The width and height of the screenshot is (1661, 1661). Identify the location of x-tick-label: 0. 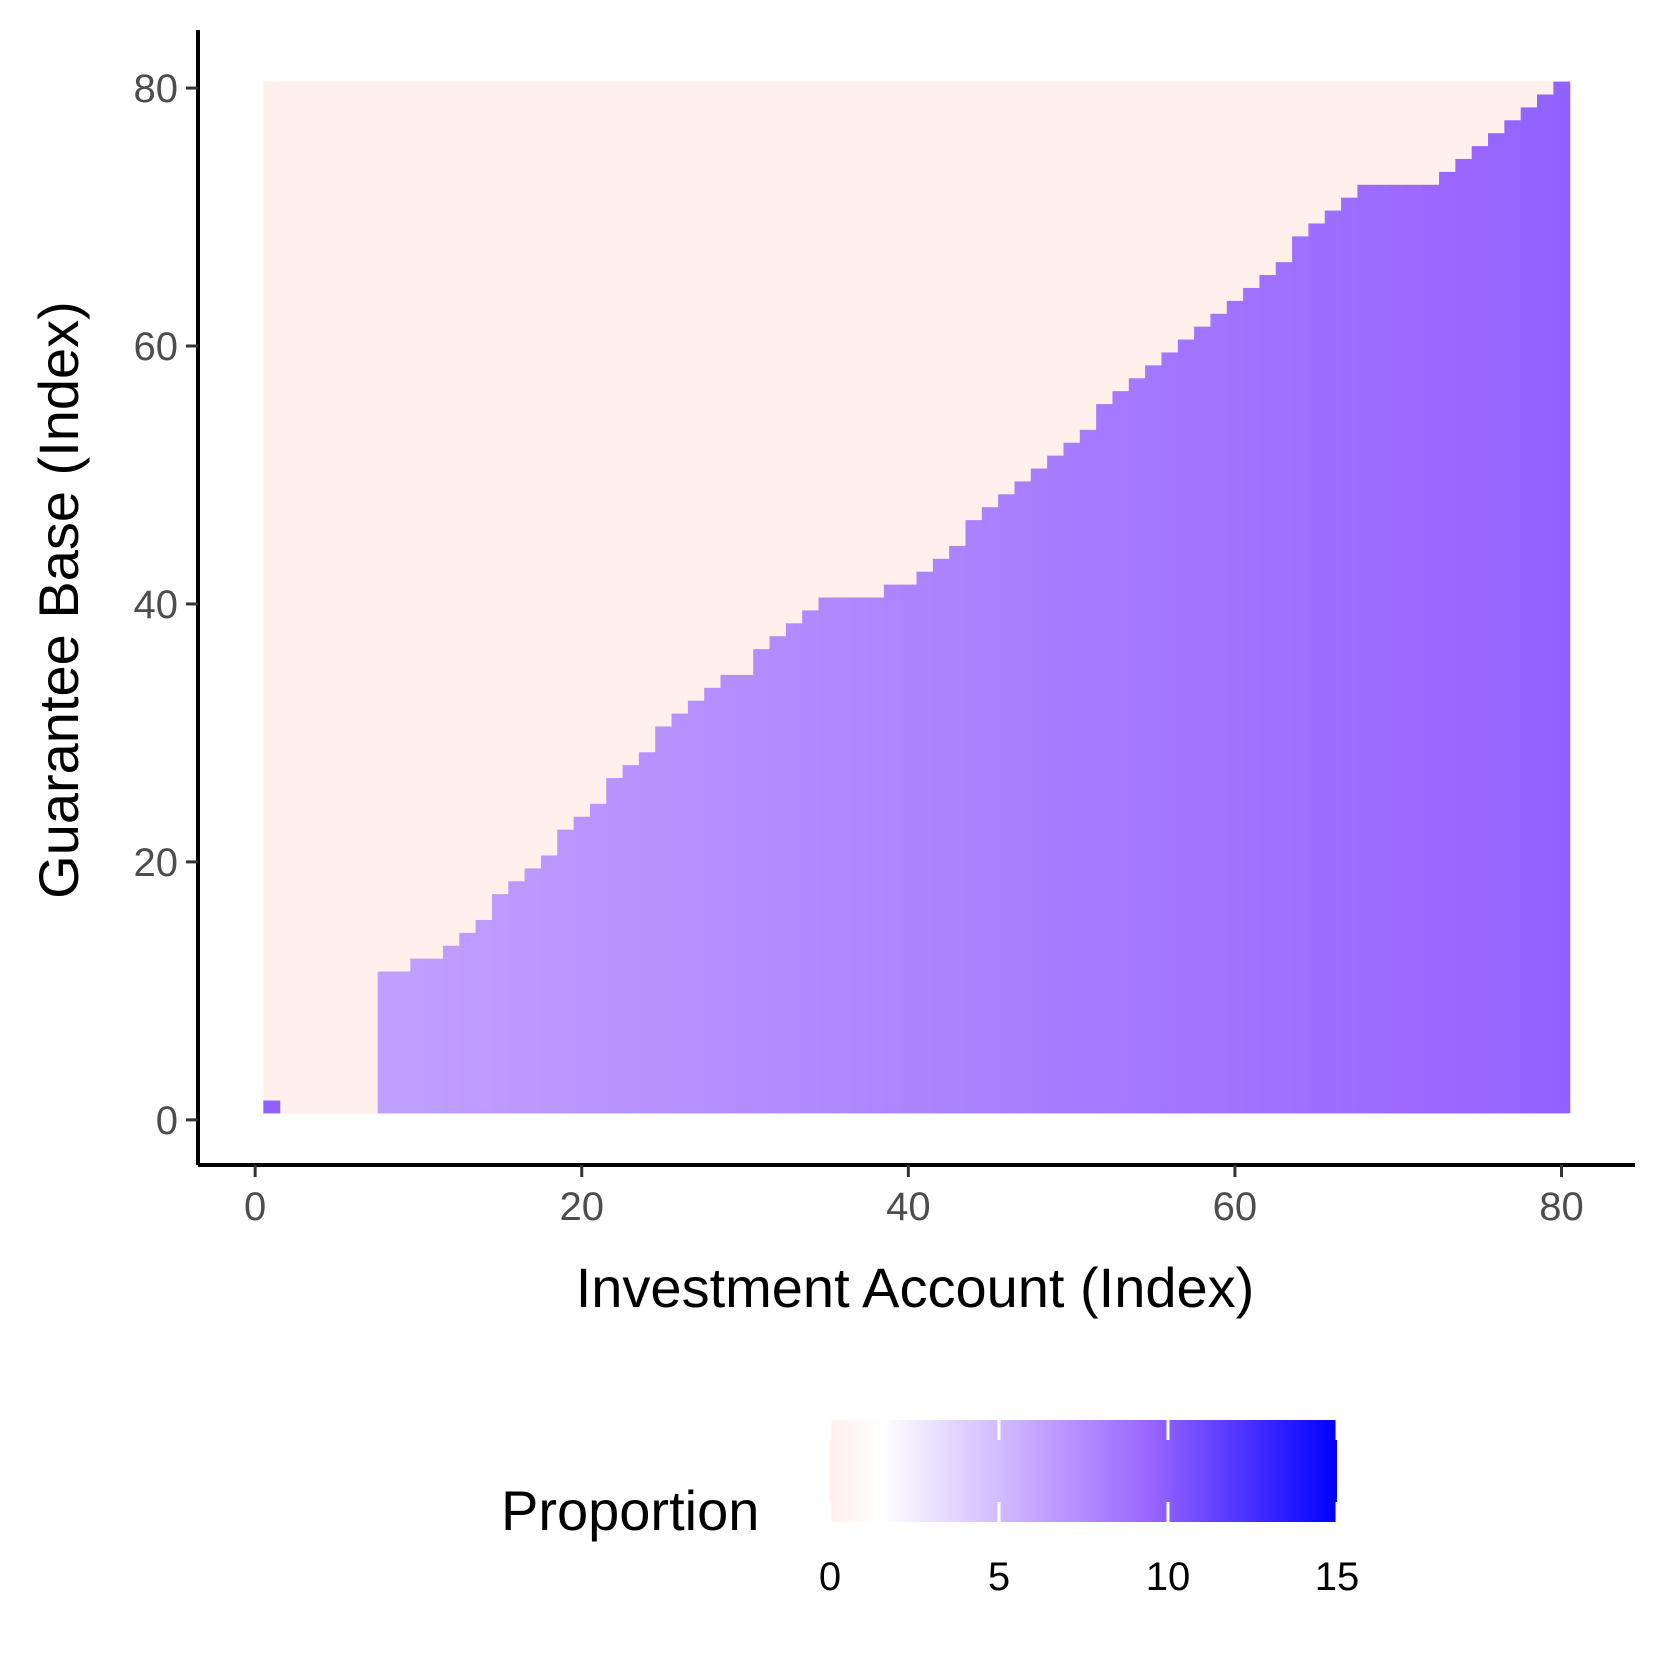
(255, 1207).